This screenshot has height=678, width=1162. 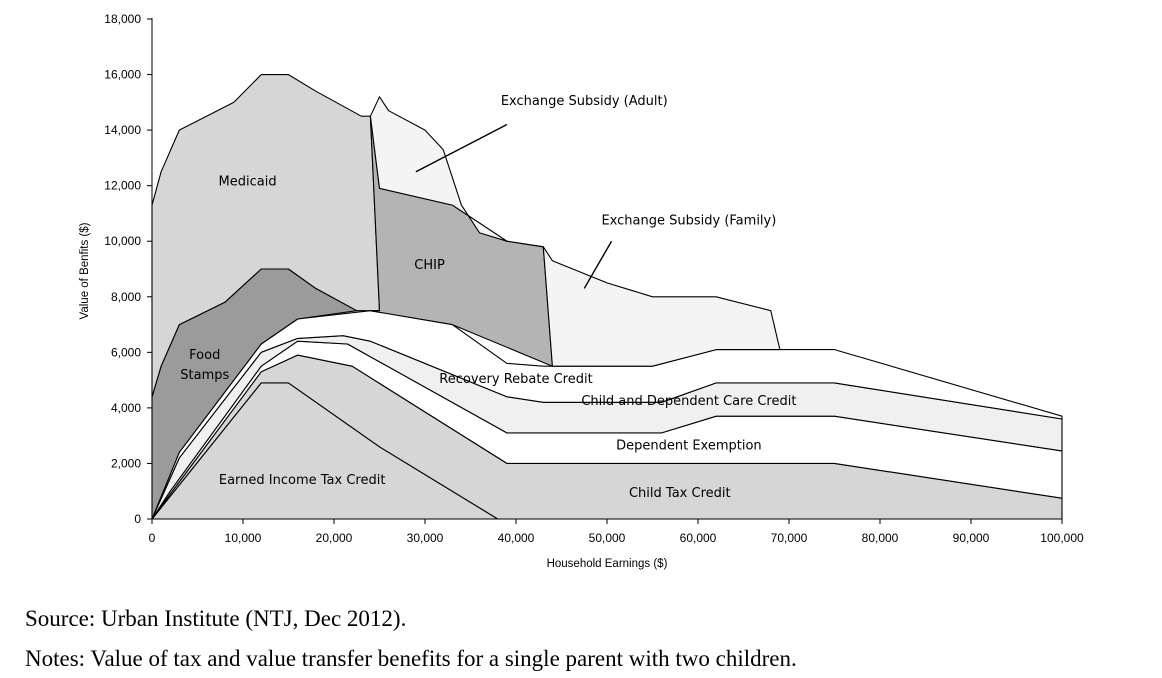 I want to click on area-exchange-subsidy-adult, so click(x=456, y=172).